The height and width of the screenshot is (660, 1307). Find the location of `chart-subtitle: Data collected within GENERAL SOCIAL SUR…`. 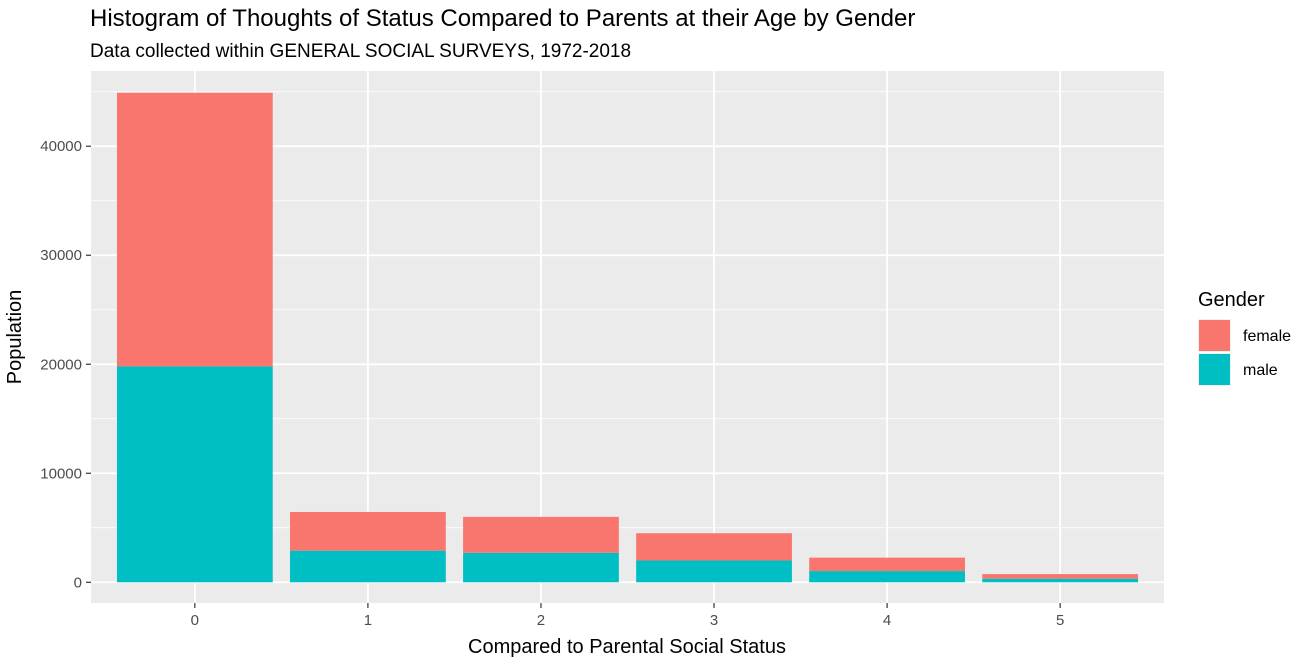

chart-subtitle: Data collected within GENERAL SOCIAL SUR… is located at coordinates (360, 51).